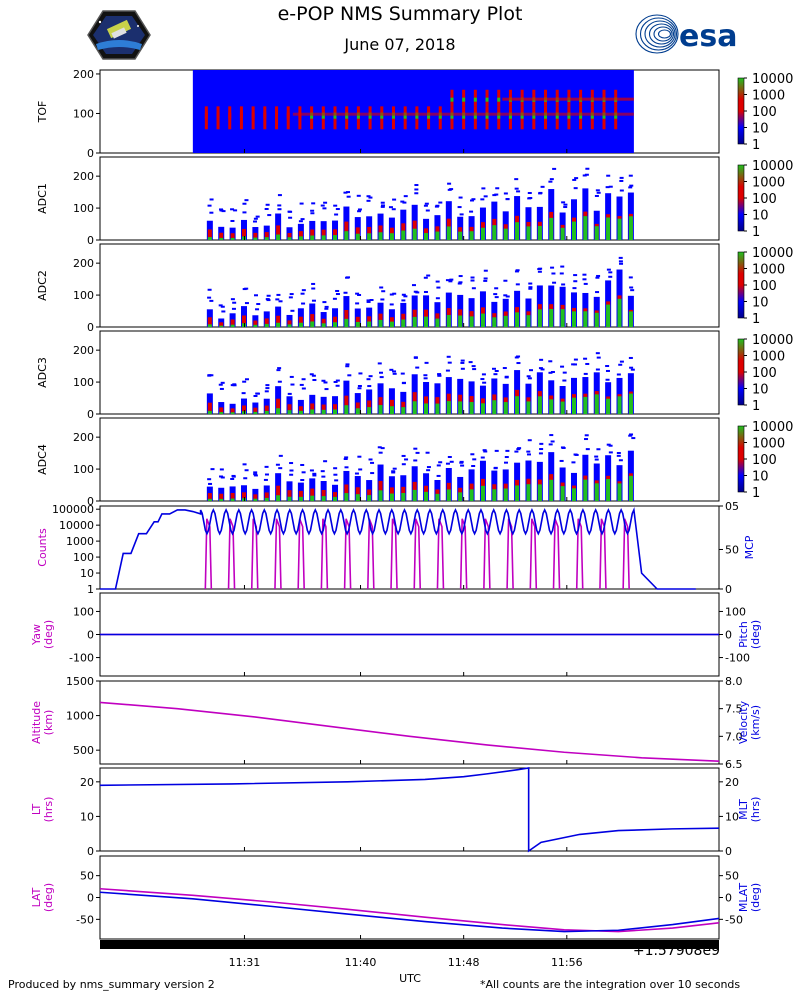 The width and height of the screenshot is (800, 1000). I want to click on mlt-line, so click(409, 810).